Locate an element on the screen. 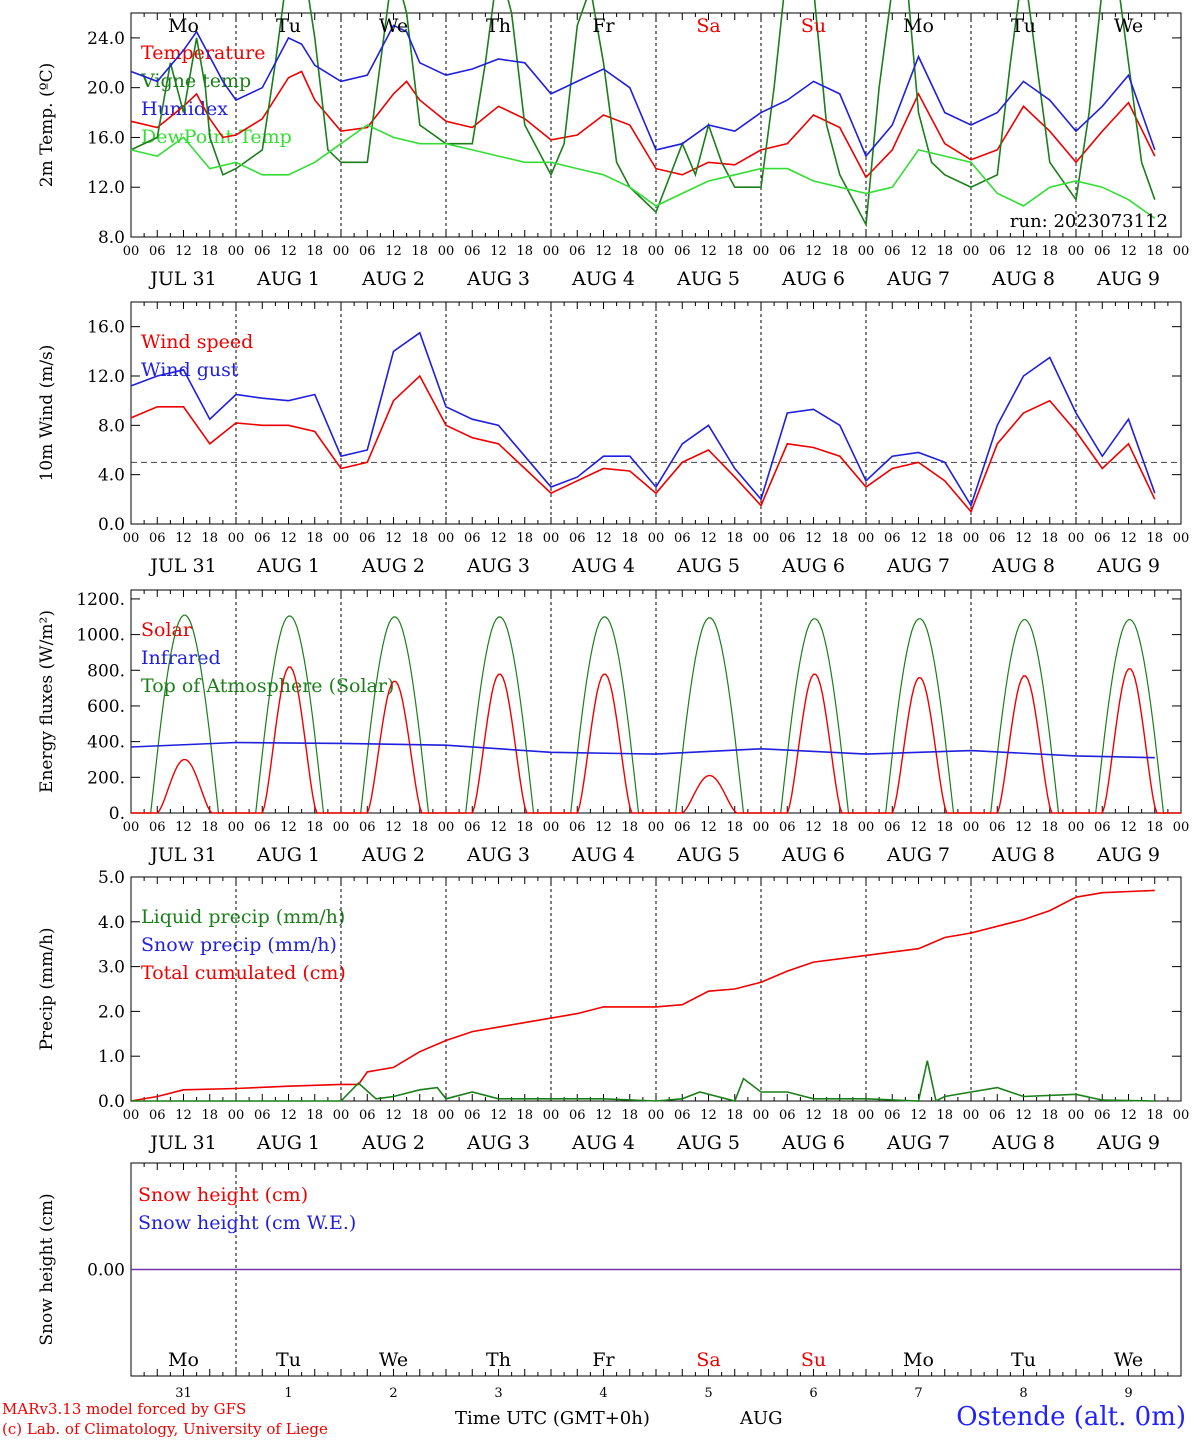  y-tick-label: 2.0 is located at coordinates (111, 1012).